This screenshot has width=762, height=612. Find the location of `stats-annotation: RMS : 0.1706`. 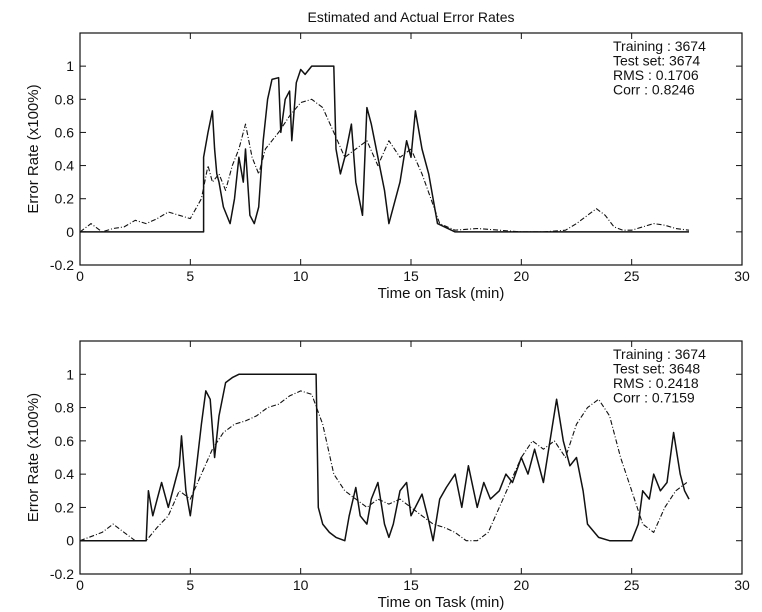

stats-annotation: RMS : 0.1706 is located at coordinates (656, 75).